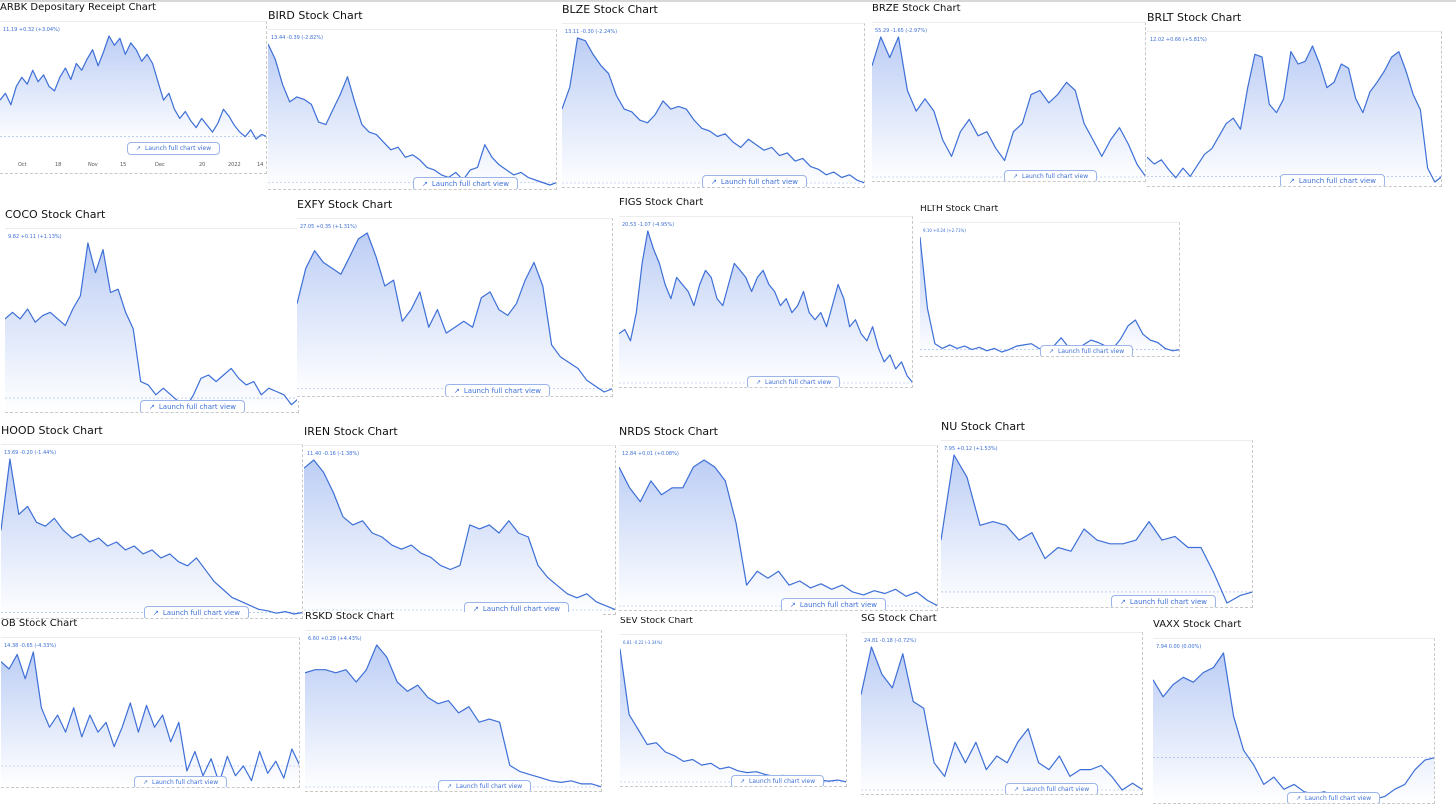 The image size is (1456, 811). I want to click on chart-panel-vaxx: 7.94 0.00 (0.00%) ↗ Launch full chart view, so click(1294, 721).